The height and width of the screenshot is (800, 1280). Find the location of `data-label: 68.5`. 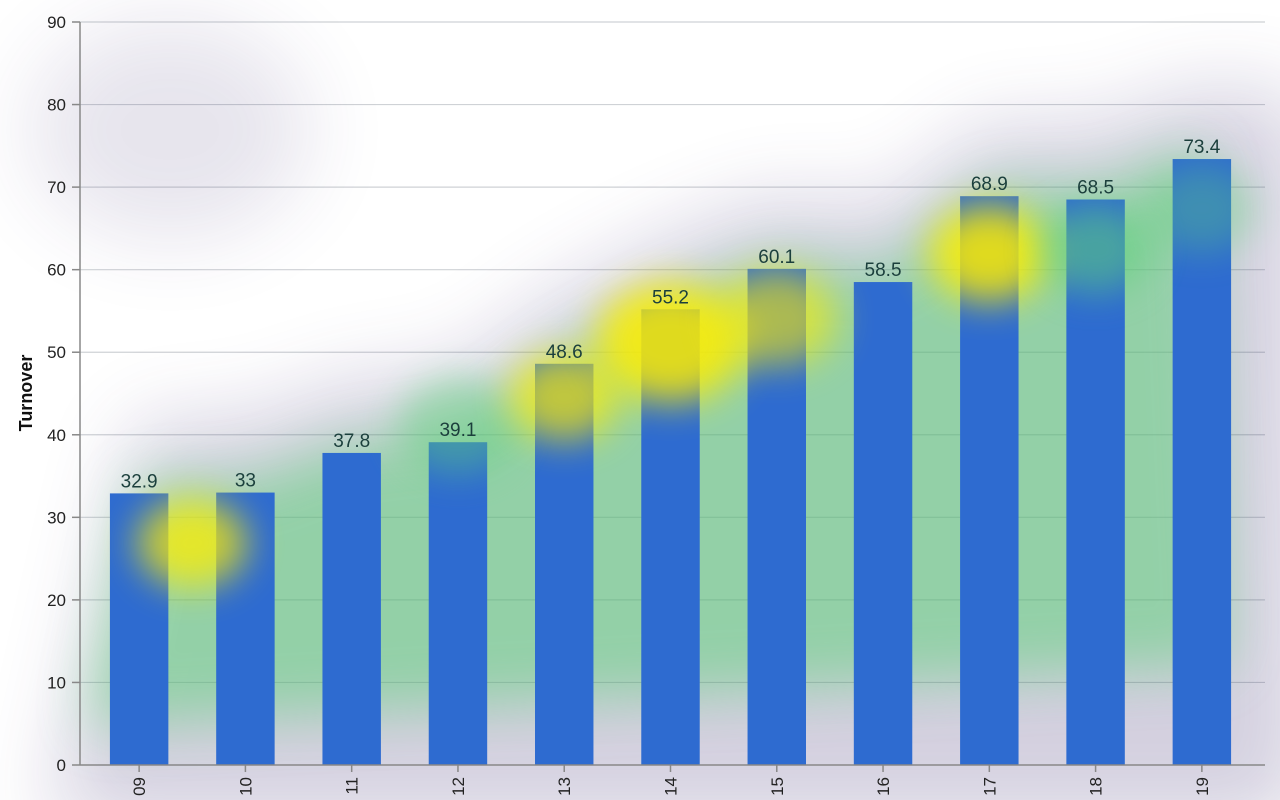

data-label: 68.5 is located at coordinates (1095, 187).